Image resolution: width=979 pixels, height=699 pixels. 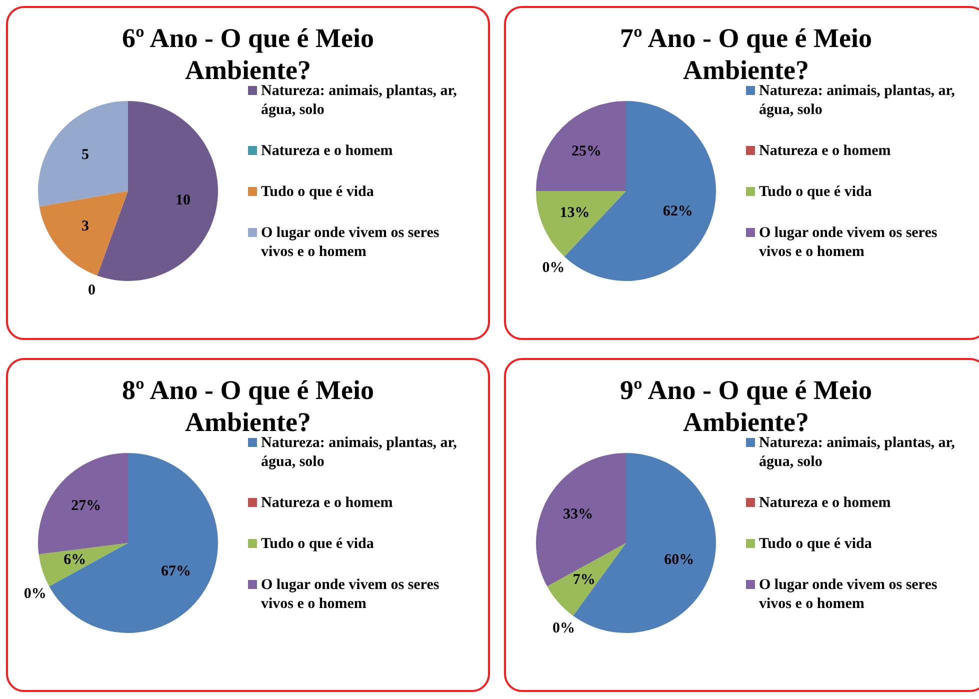 What do you see at coordinates (745, 53) in the screenshot?
I see `text: 7º Ano - O que é Meio Ambiente?` at bounding box center [745, 53].